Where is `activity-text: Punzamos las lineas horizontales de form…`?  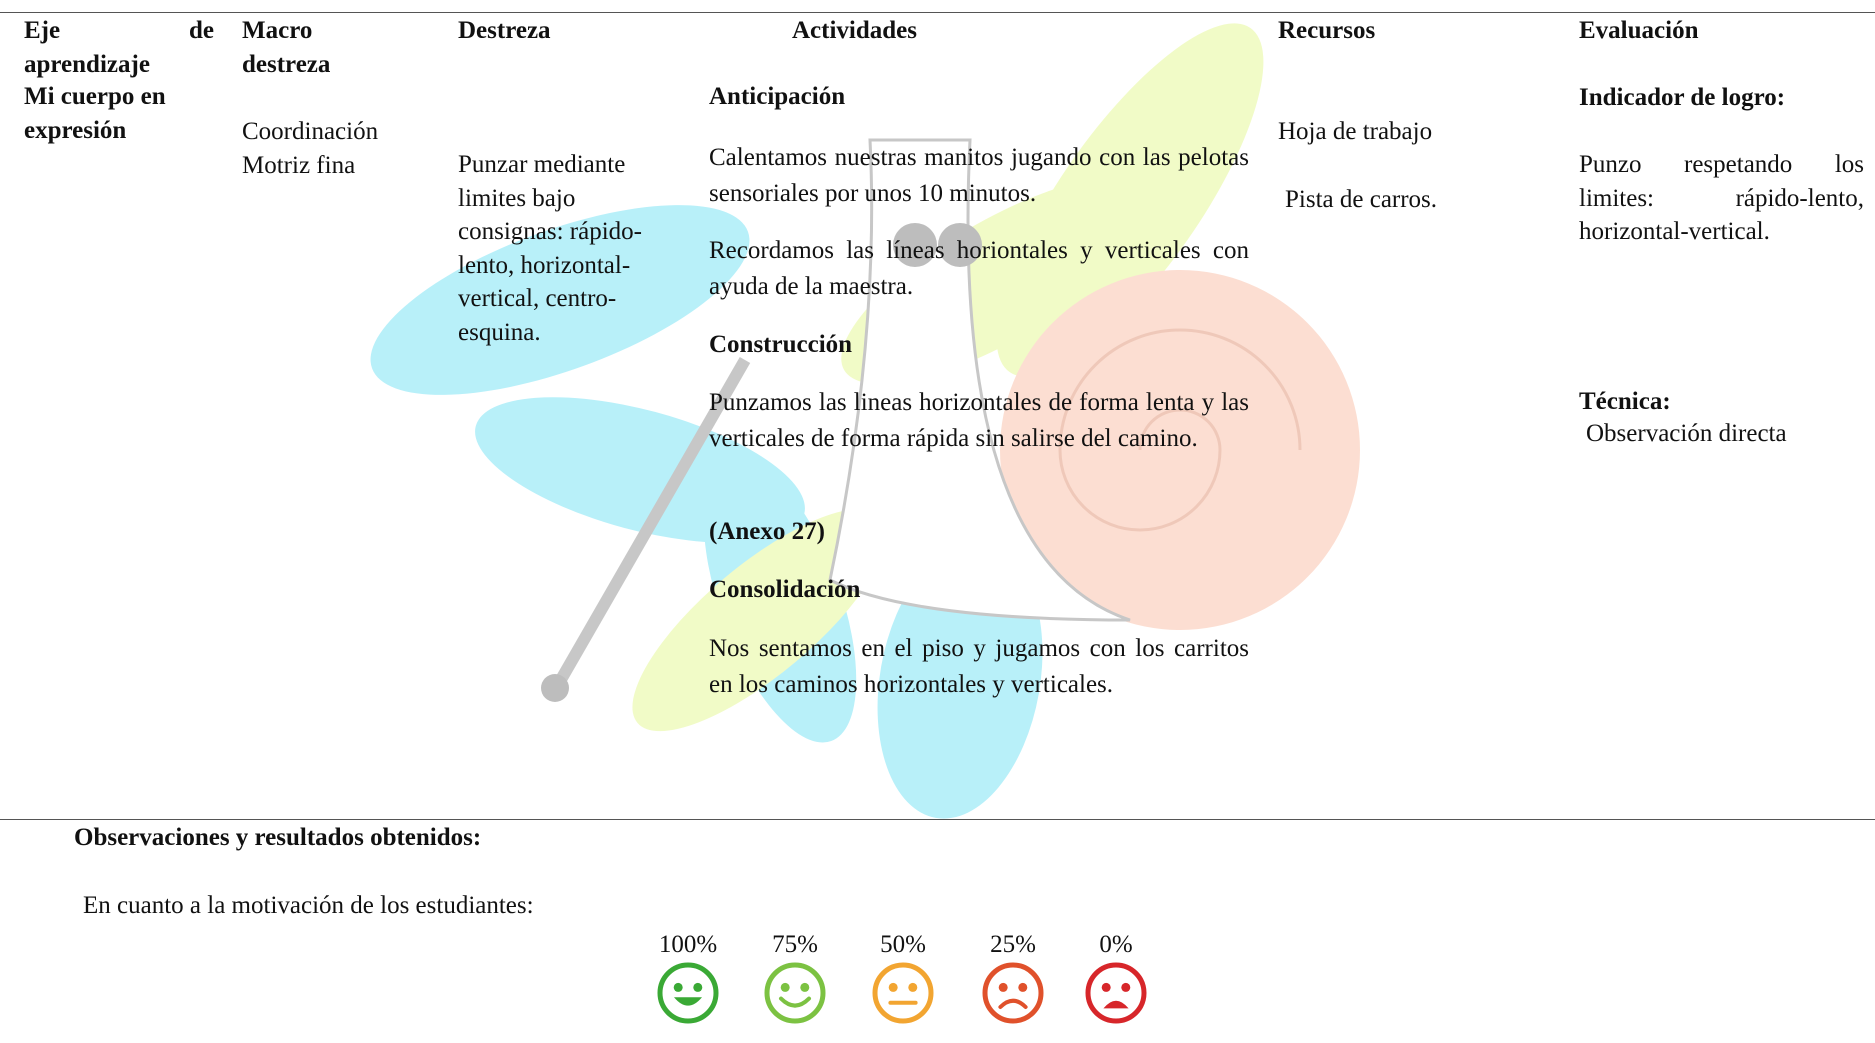 activity-text: Punzamos las lineas horizontales de form… is located at coordinates (979, 420).